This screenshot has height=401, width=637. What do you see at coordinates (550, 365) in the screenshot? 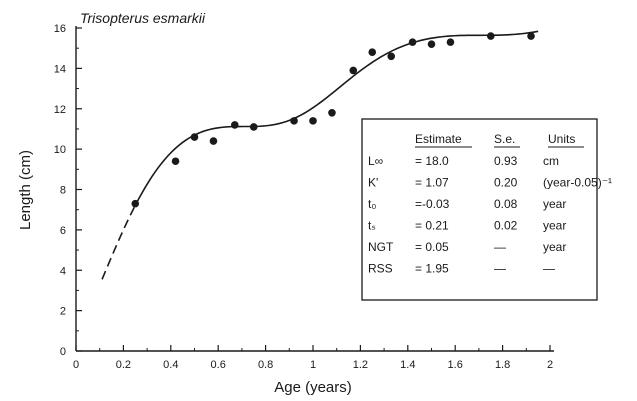
I see `x-tick-label: 2` at bounding box center [550, 365].